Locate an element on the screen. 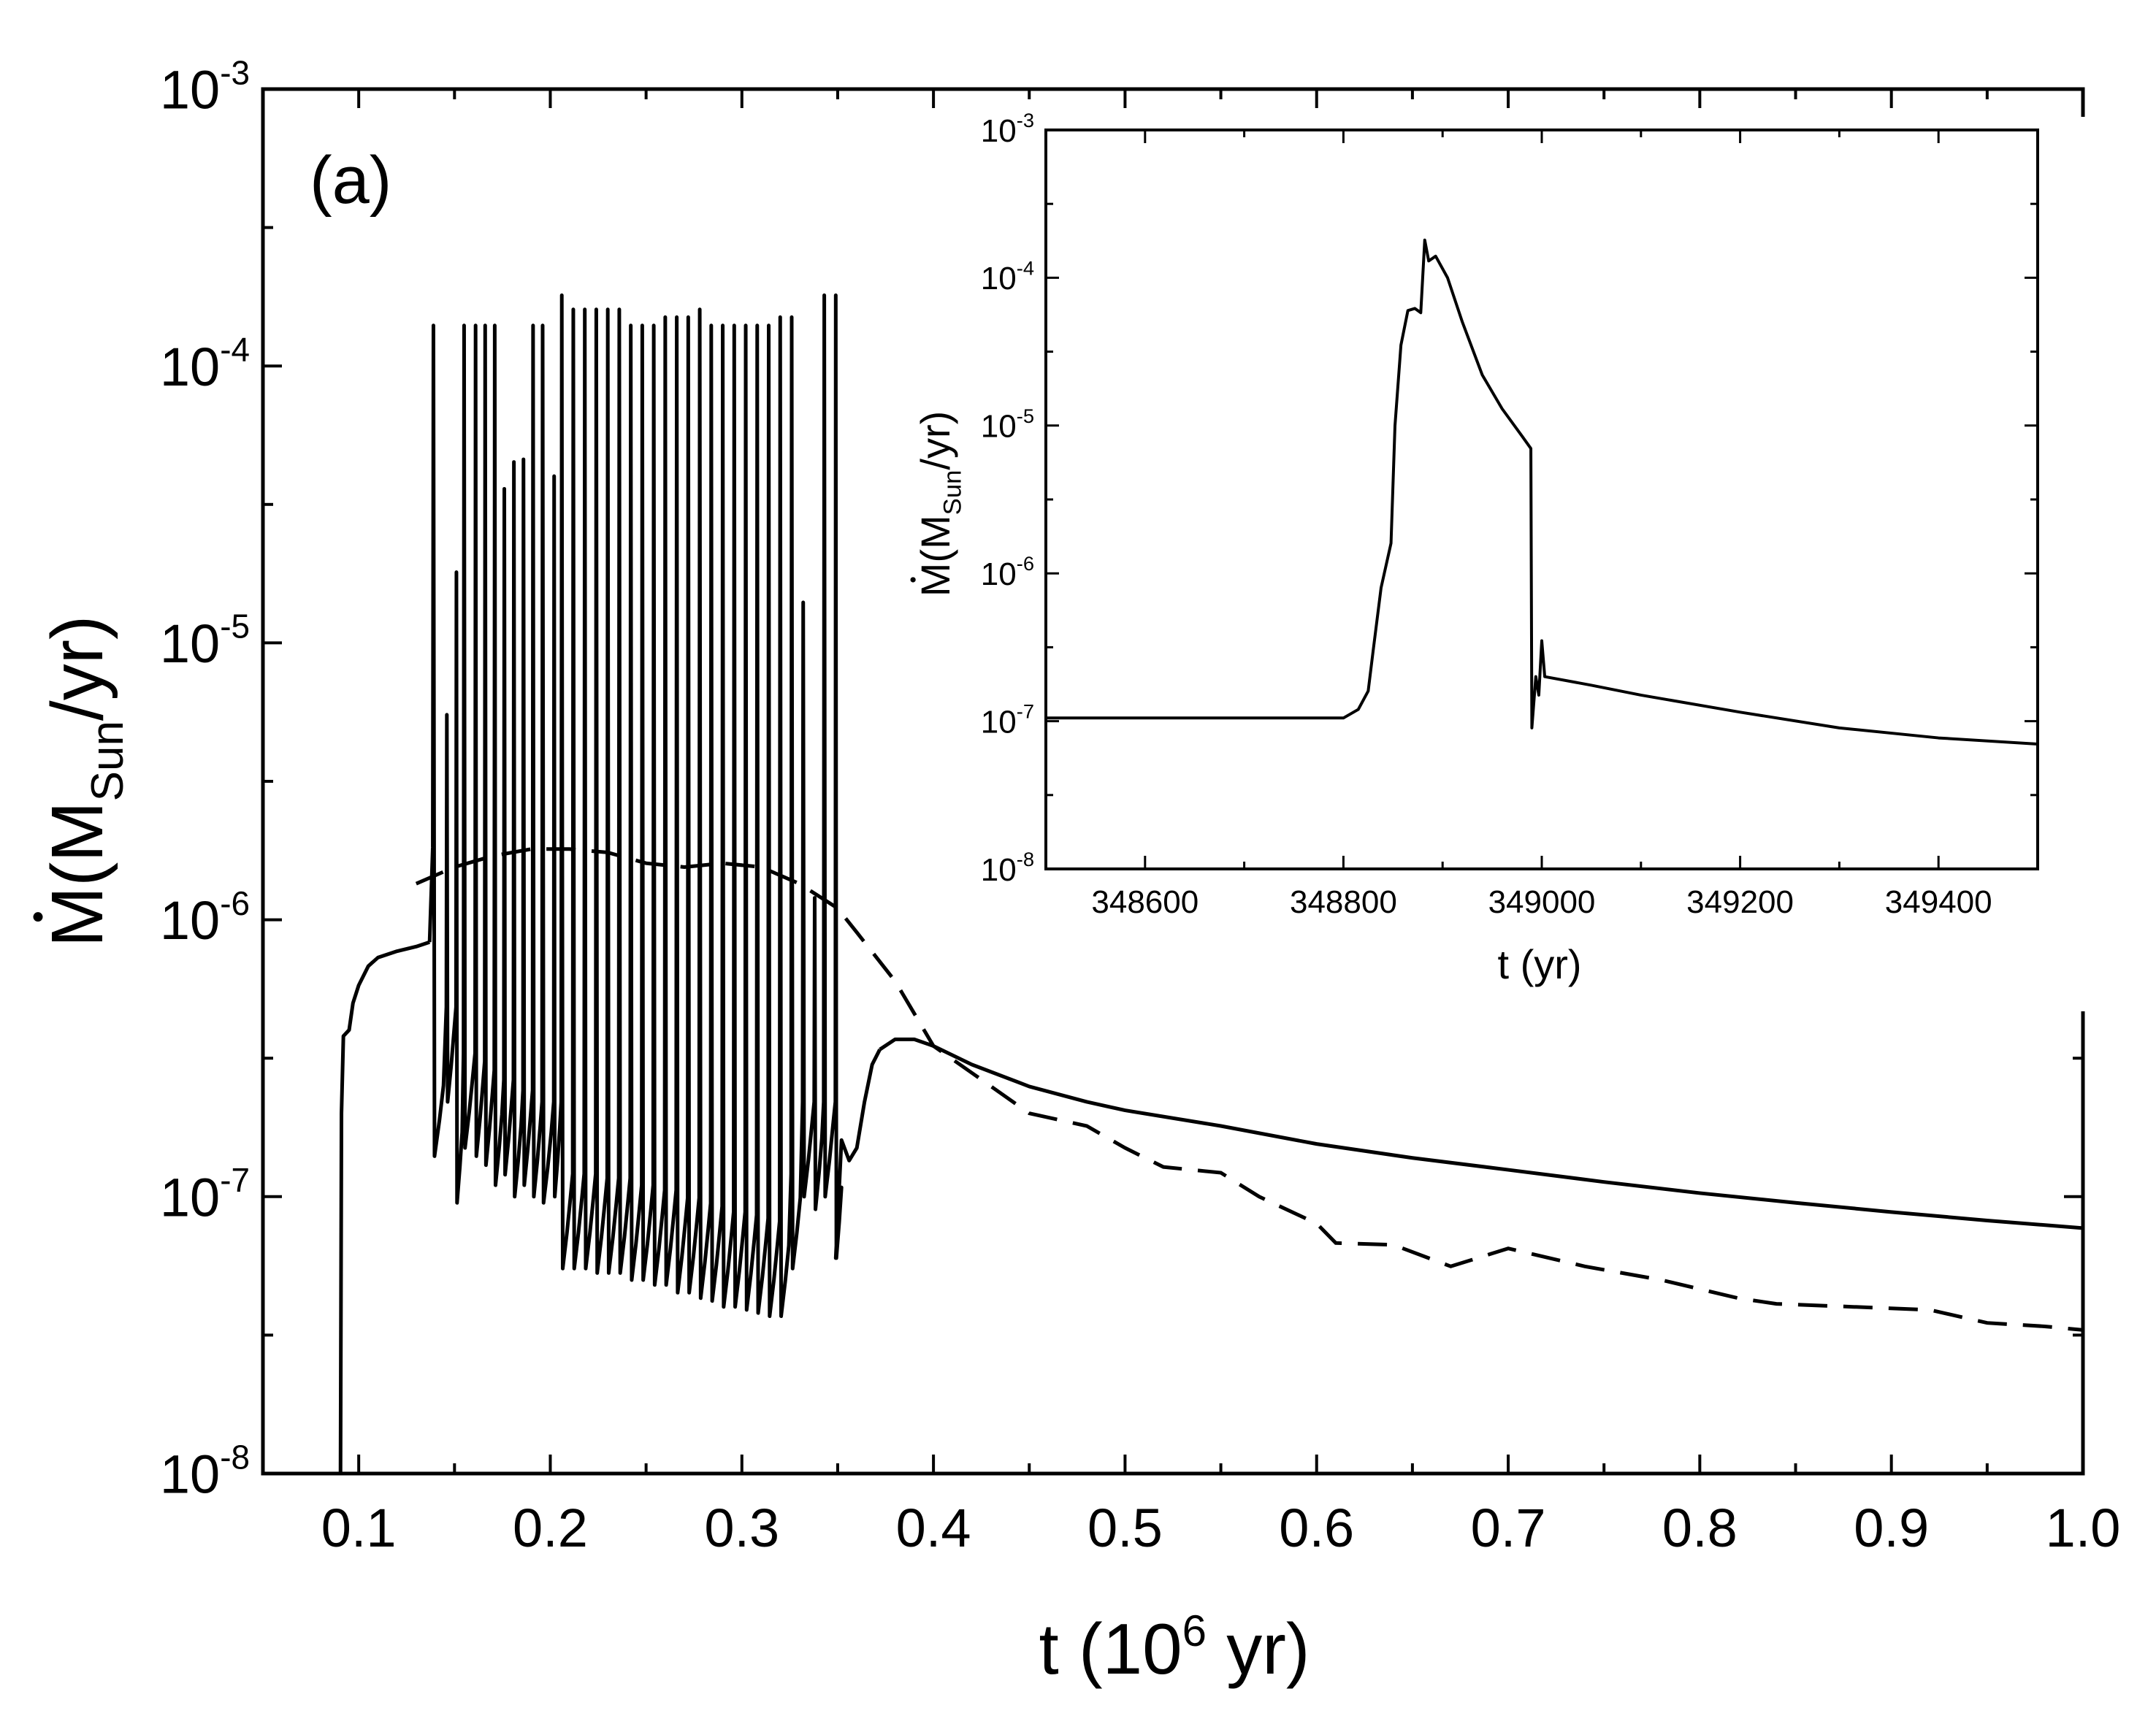 The height and width of the screenshot is (1724, 2156). x-axis-title: t (106 yr) is located at coordinates (1175, 1647).